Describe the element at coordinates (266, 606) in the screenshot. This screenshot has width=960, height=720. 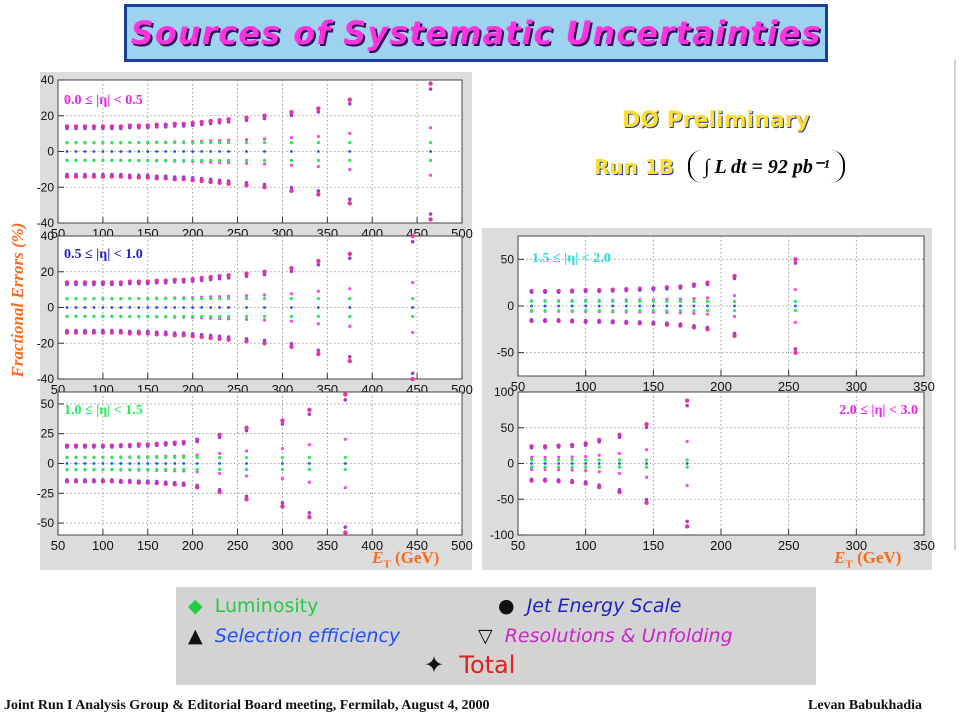
I see `legend-luminosity-label: Luminosity` at that location.